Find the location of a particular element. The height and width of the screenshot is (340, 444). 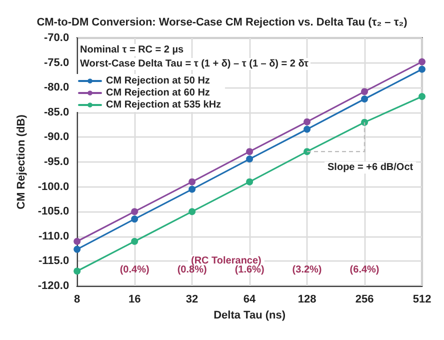

x-tick-label: 128 is located at coordinates (307, 300).